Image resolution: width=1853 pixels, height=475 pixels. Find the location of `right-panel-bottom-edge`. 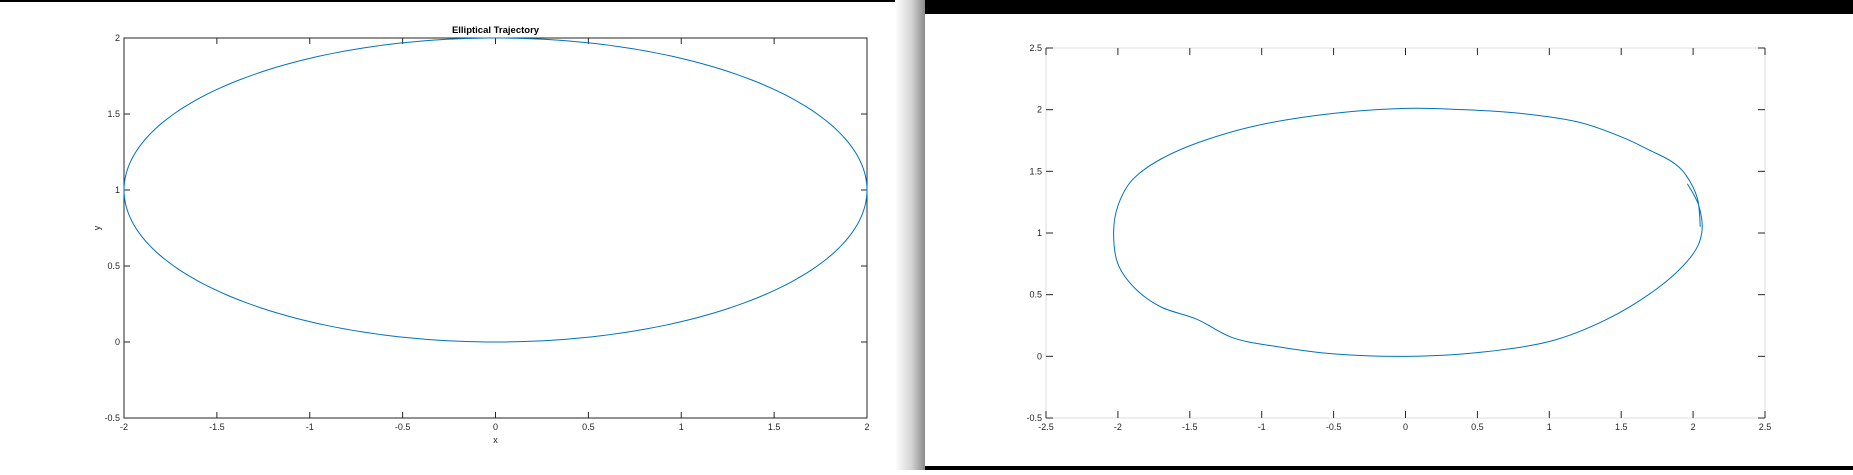

right-panel-bottom-edge is located at coordinates (1389, 468).